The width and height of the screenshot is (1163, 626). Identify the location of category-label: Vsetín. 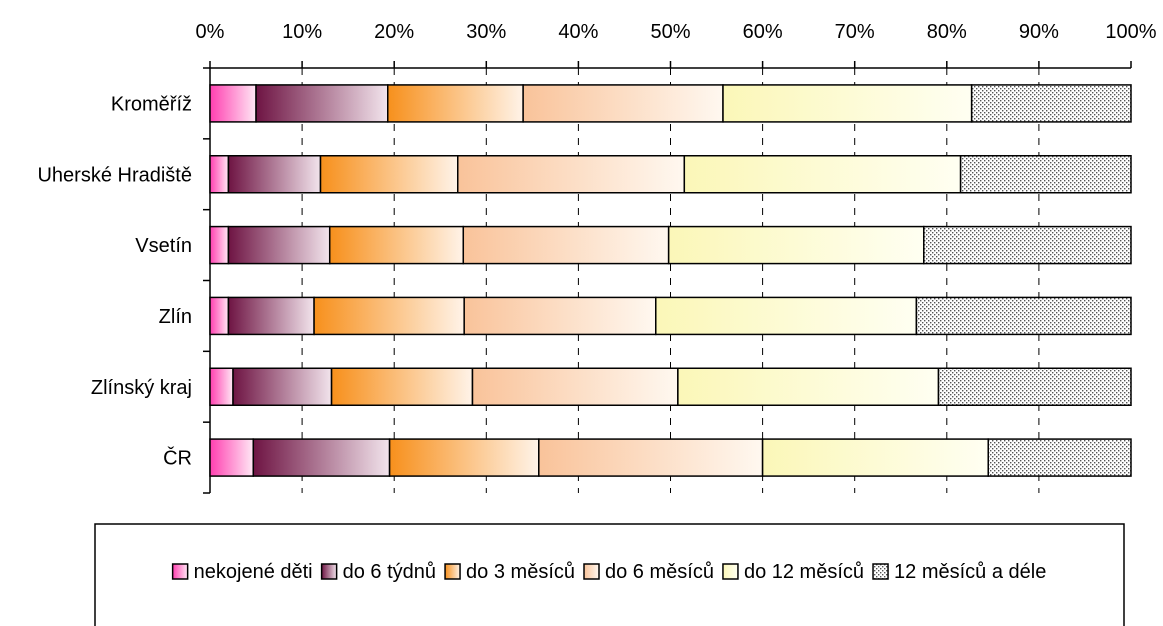
(163, 246).